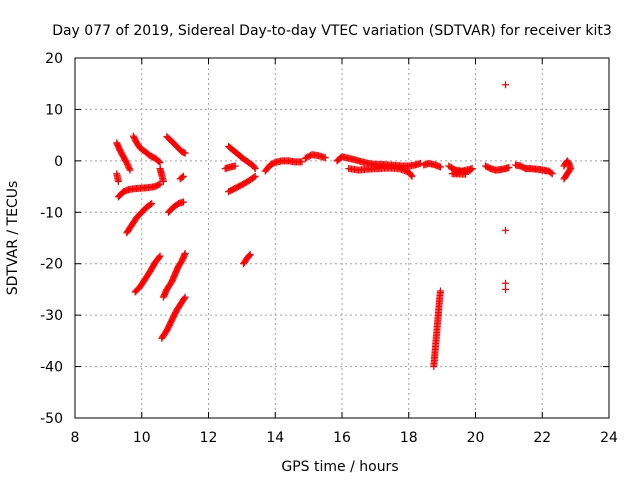 The image size is (640, 480). Describe the element at coordinates (506, 187) in the screenshot. I see `series-outliers` at that location.